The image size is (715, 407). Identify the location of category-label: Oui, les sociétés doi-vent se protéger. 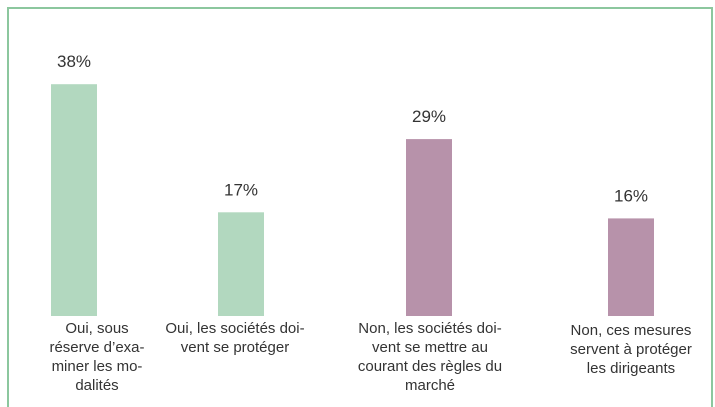
(234, 338).